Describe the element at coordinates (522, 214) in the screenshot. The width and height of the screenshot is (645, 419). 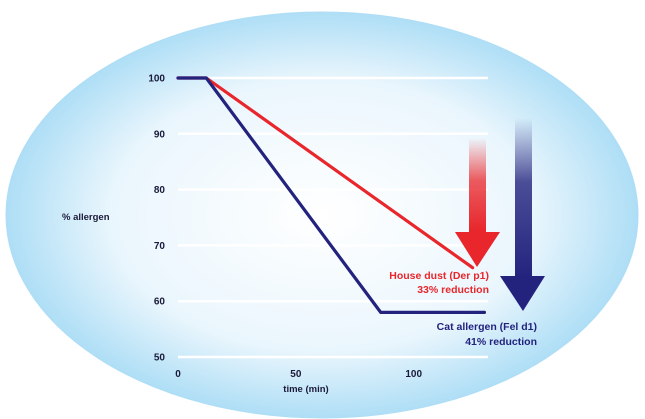
I see `cat-allergen-arrow` at that location.